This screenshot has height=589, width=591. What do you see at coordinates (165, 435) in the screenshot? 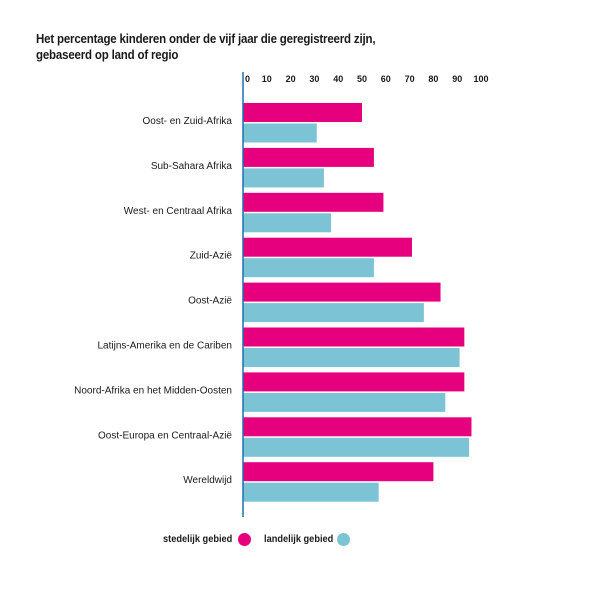
I see `category-label: Oost-Europa en Centraal-Azië` at bounding box center [165, 435].